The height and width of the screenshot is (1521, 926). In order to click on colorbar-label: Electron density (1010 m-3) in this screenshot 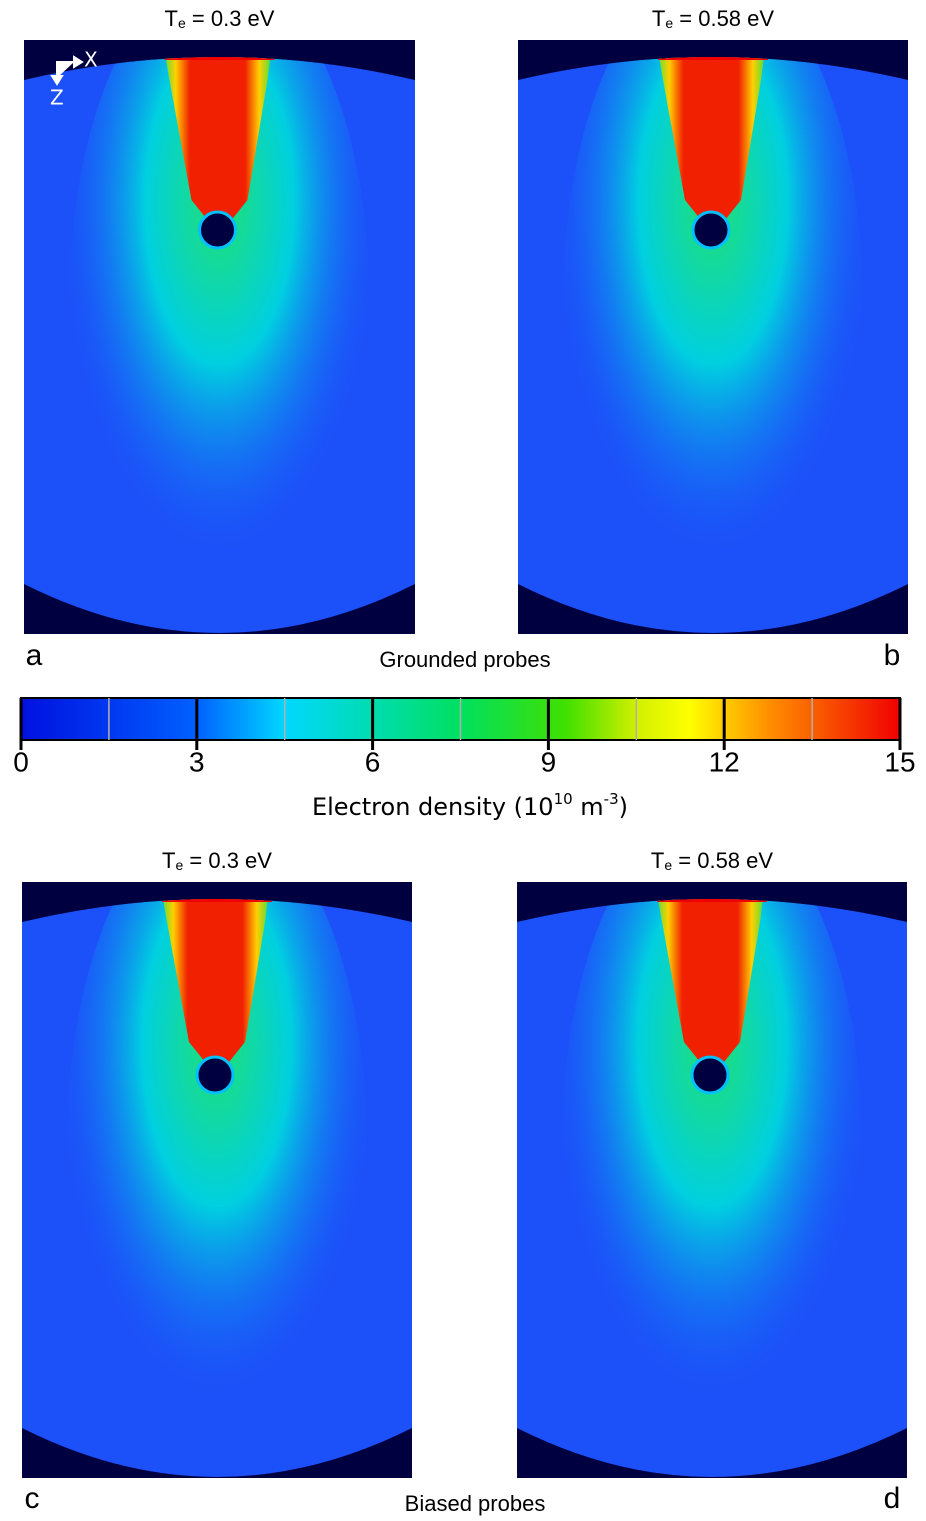, I will do `click(470, 806)`.